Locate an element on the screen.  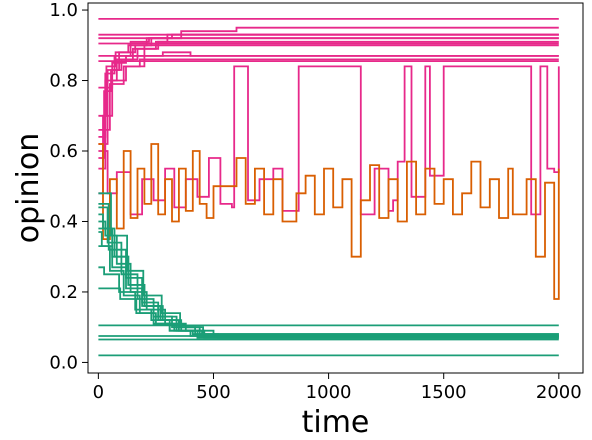
y-tick-label: 0.2 is located at coordinates (63, 292).